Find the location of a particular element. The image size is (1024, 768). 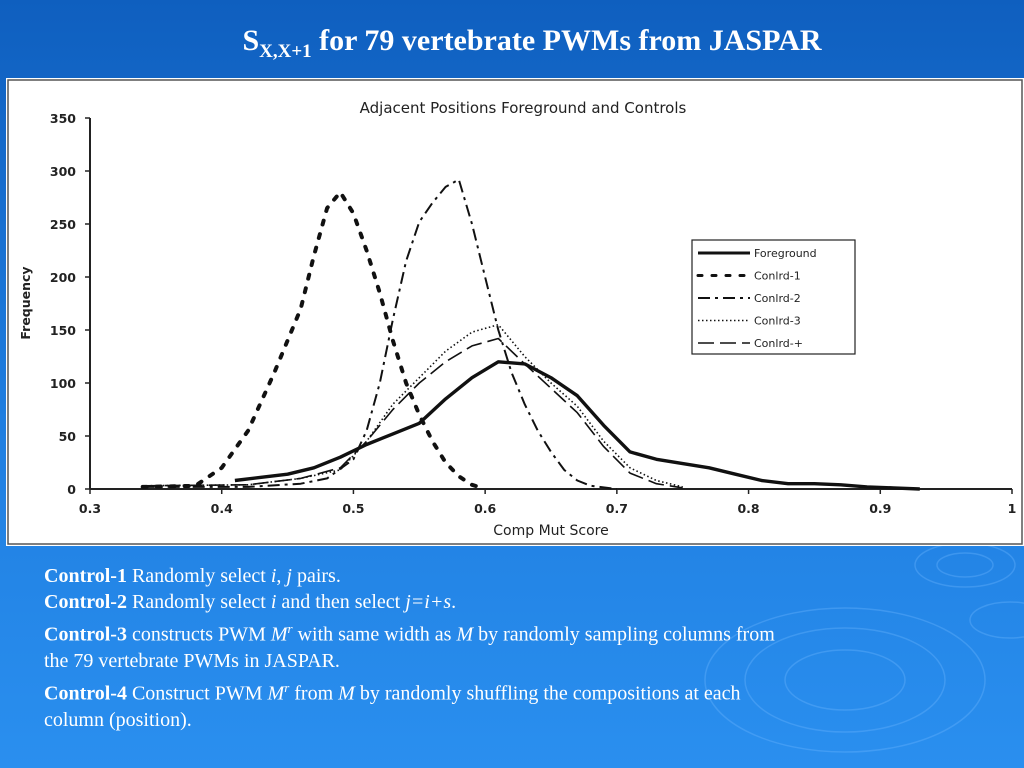

title-subscript: X,X+1 is located at coordinates (285, 51).